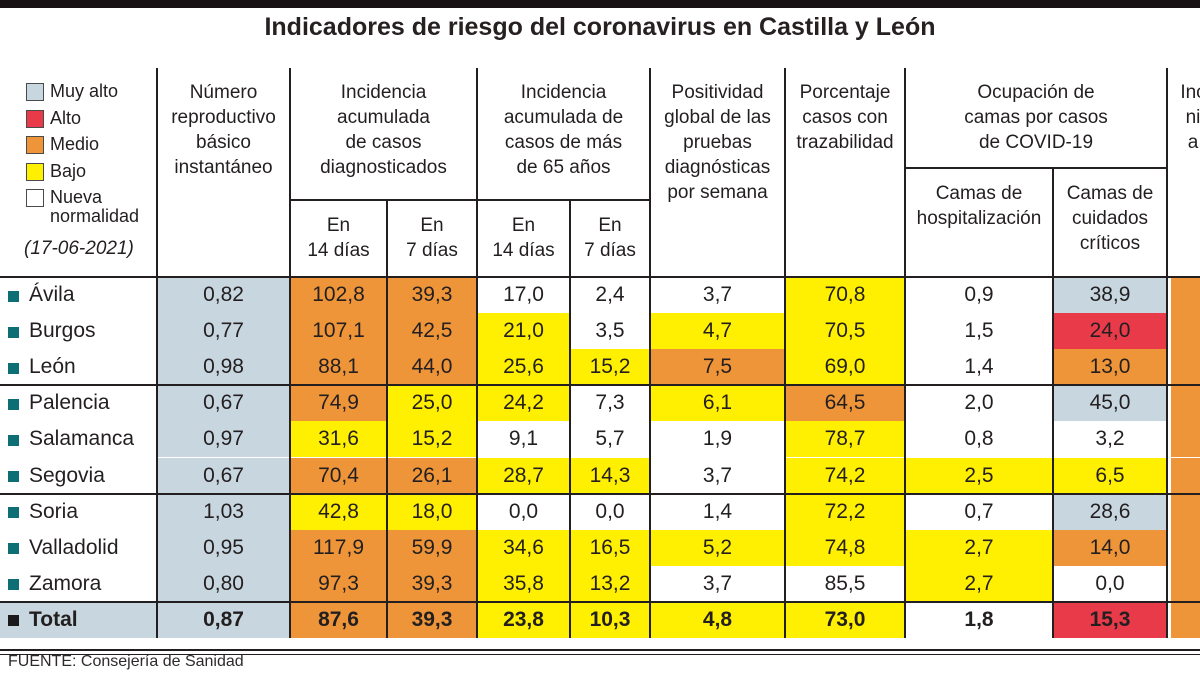  What do you see at coordinates (338, 238) in the screenshot?
I see `header-en14-diag: En 14 días` at bounding box center [338, 238].